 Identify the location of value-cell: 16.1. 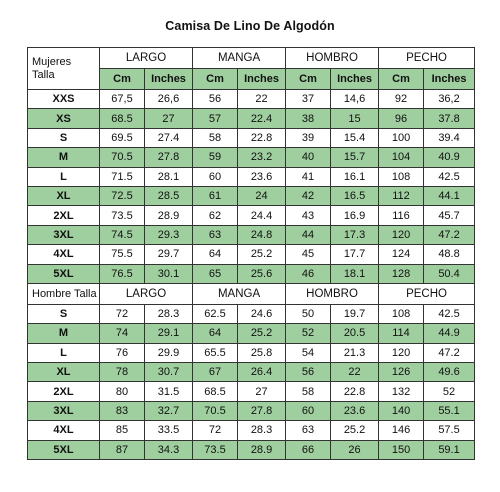
(355, 176).